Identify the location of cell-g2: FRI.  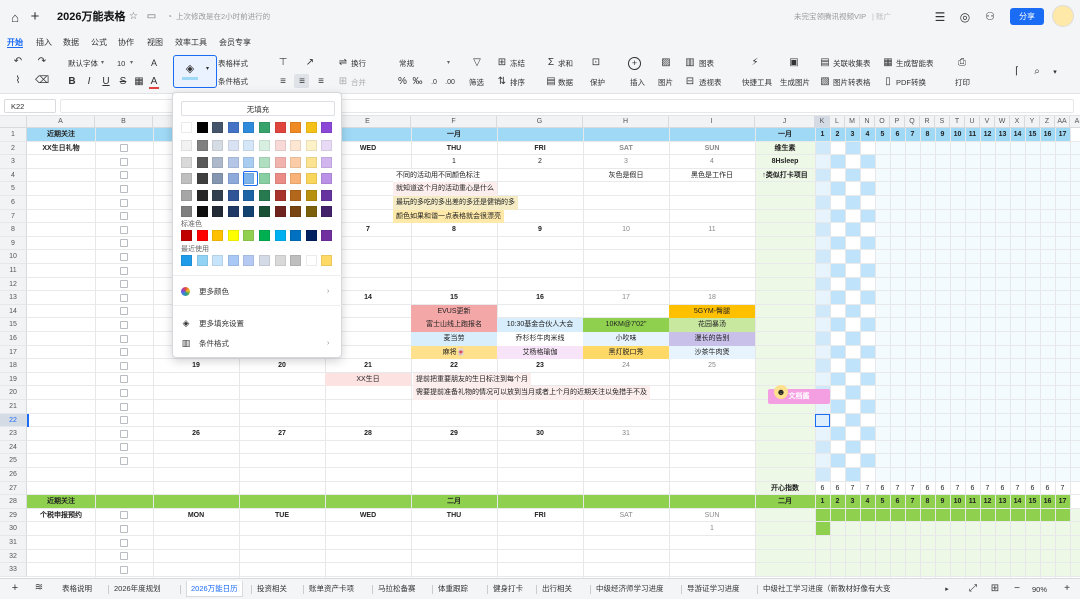
(540, 148).